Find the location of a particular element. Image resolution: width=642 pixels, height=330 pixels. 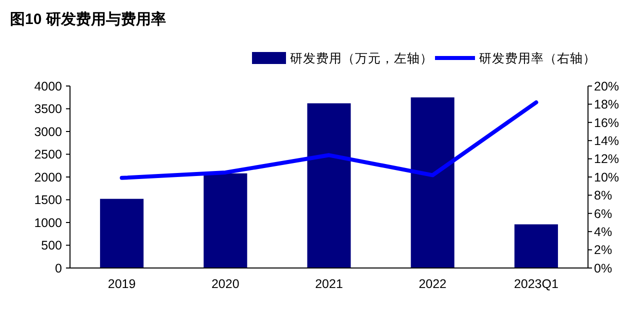

y2-tick-label: 8% is located at coordinates (603, 195).